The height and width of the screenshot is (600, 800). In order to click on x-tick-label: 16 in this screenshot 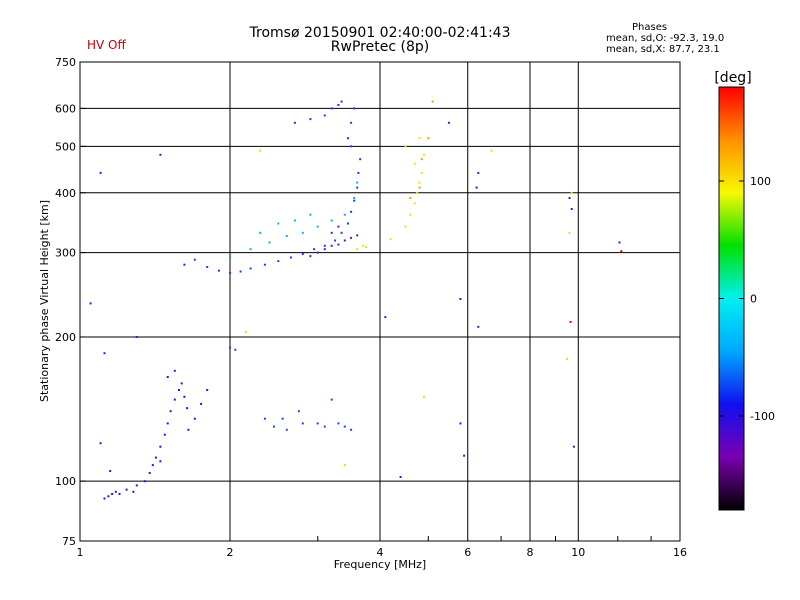, I will do `click(680, 552)`.